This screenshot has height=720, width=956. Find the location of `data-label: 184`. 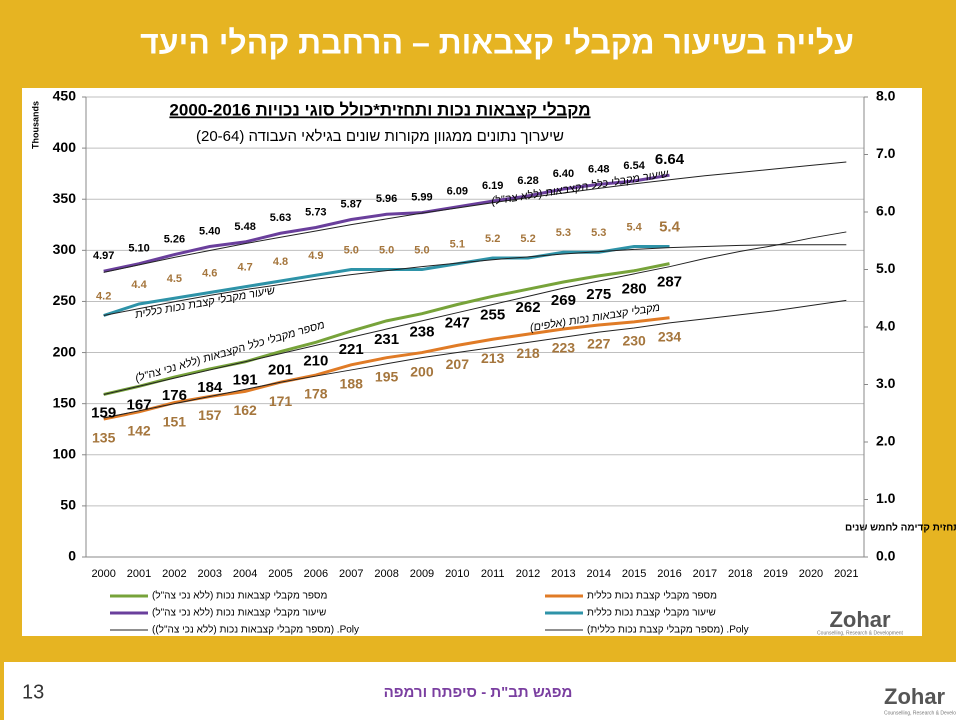

data-label: 184 is located at coordinates (210, 387).